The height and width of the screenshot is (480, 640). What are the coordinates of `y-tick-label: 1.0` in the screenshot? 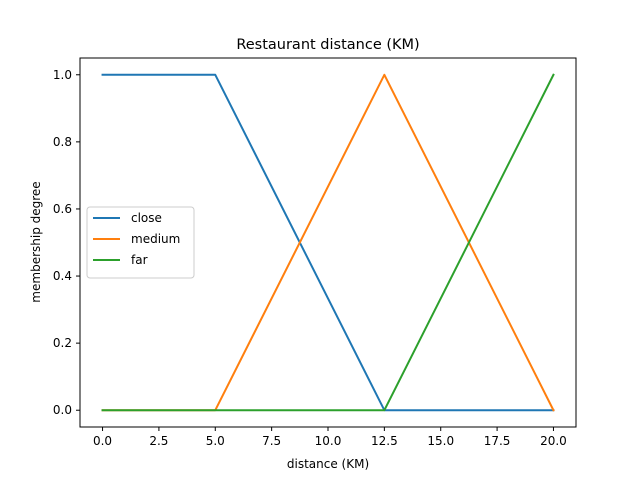 It's located at (62, 75).